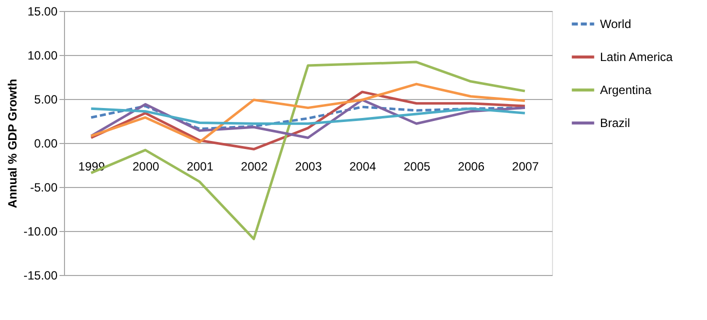  I want to click on x-tick-label: 2007, so click(526, 167).